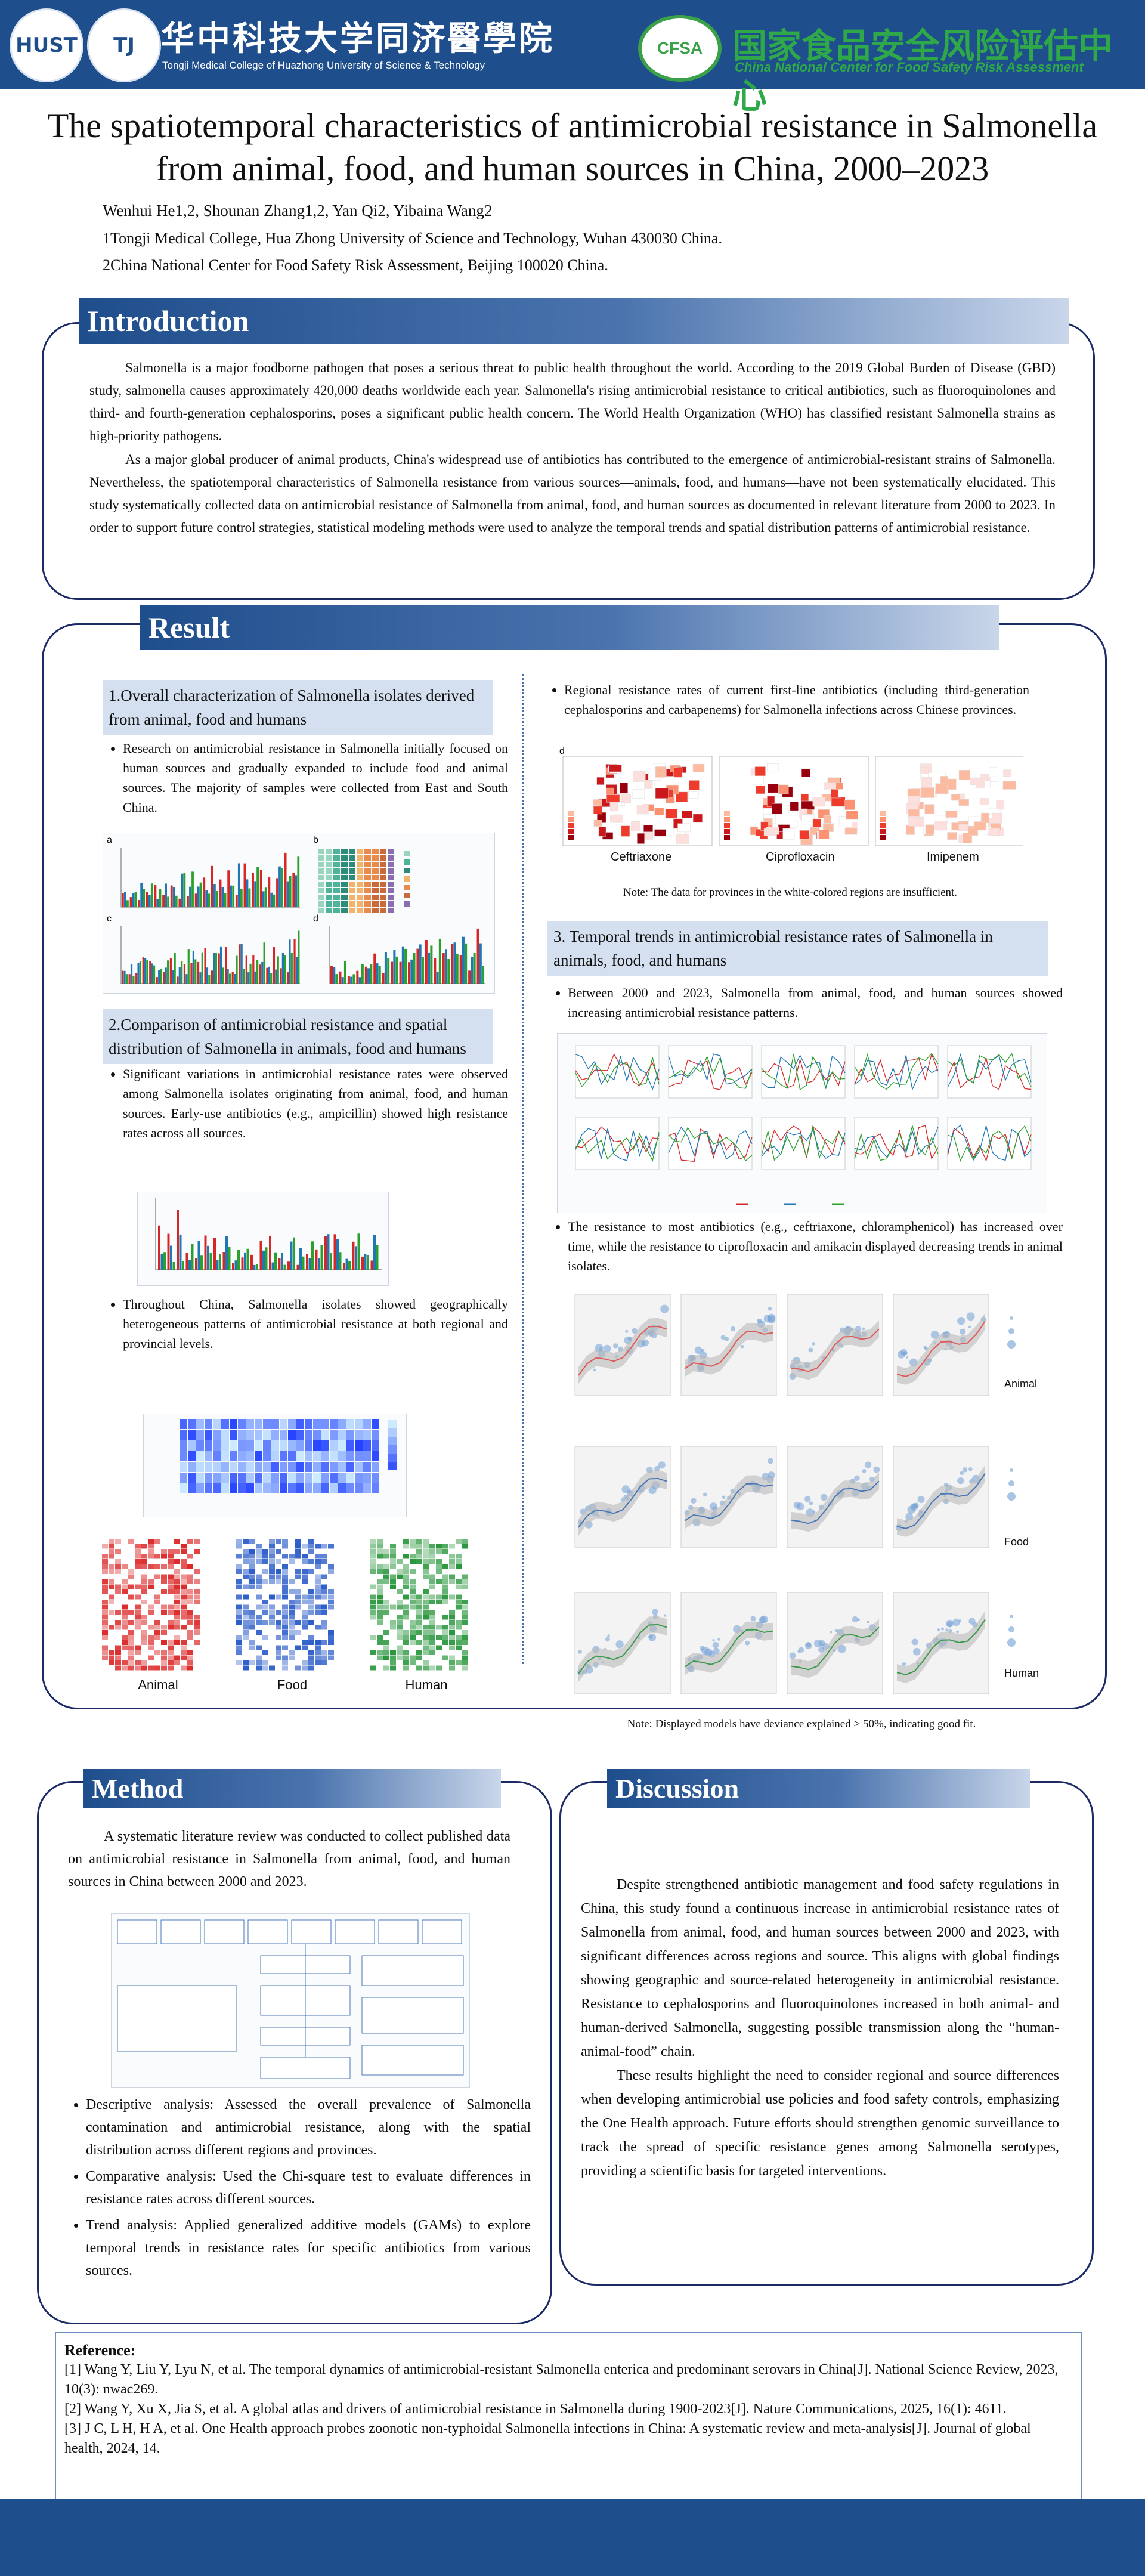 The image size is (1145, 2576). I want to click on trend-line, so click(710, 1143).